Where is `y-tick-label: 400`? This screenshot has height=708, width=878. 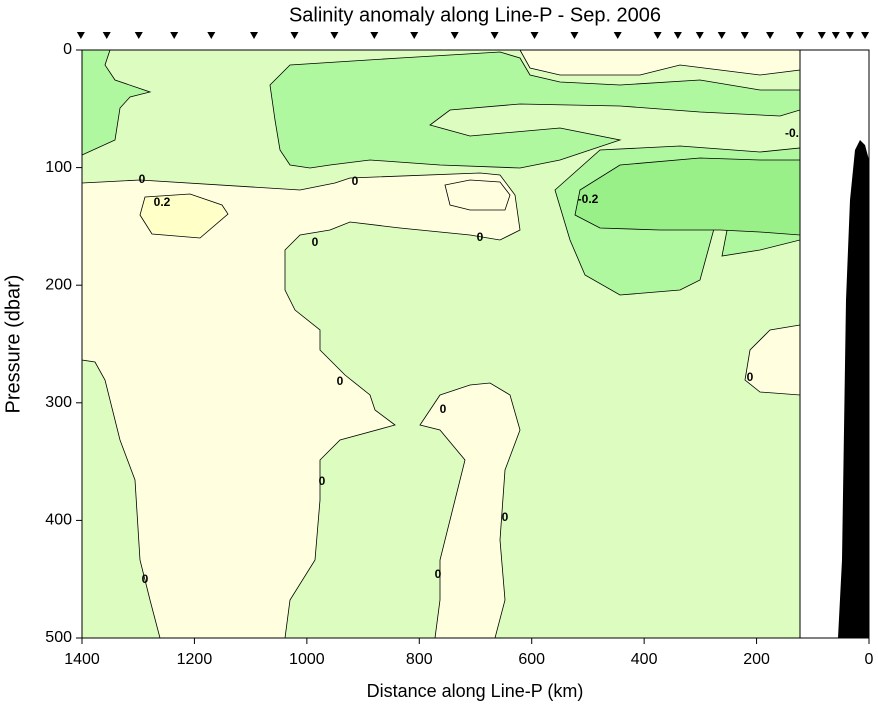
y-tick-label: 400 is located at coordinates (58, 520).